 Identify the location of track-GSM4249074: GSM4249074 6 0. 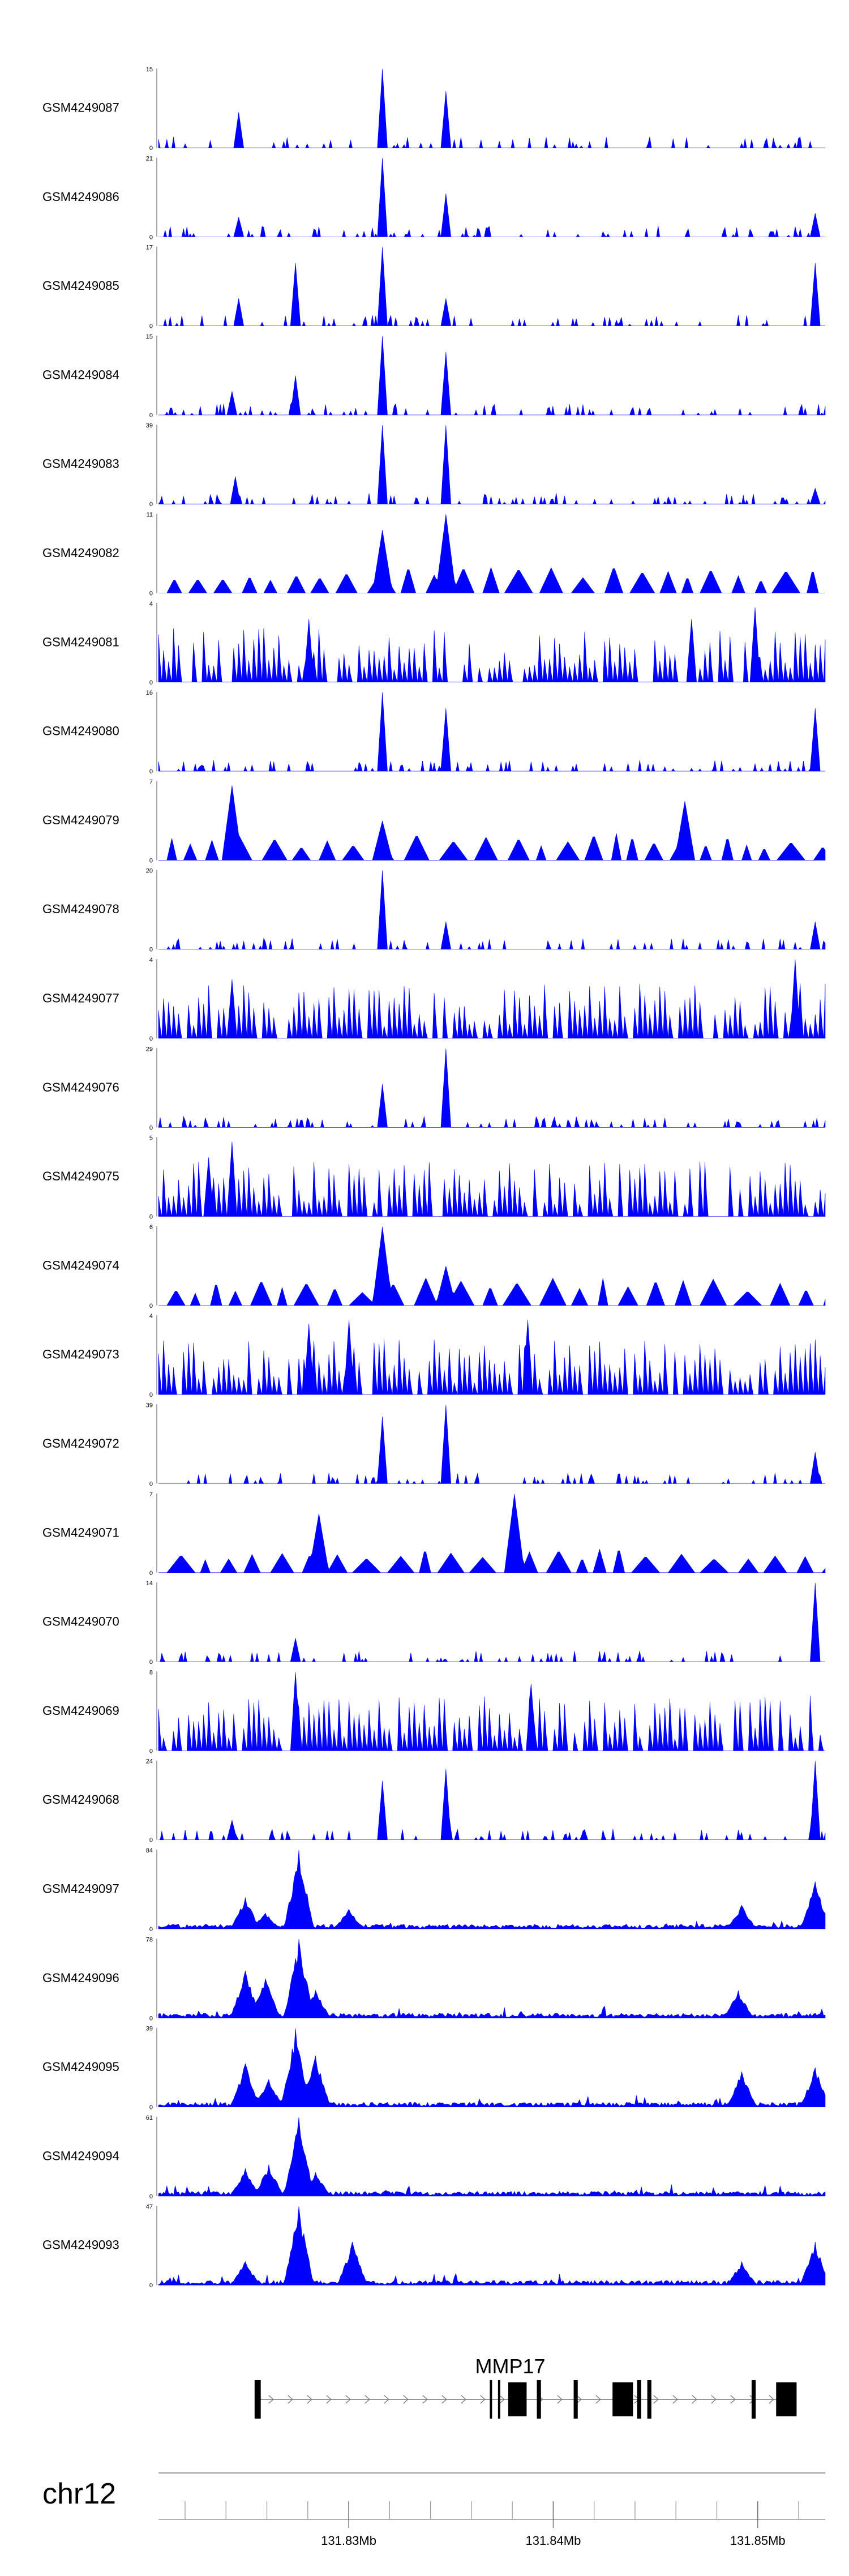
(434, 1267).